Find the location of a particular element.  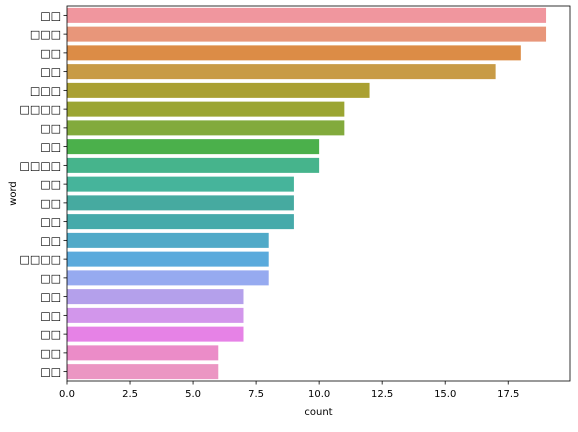

x-tick-label: 10.0 is located at coordinates (319, 394).